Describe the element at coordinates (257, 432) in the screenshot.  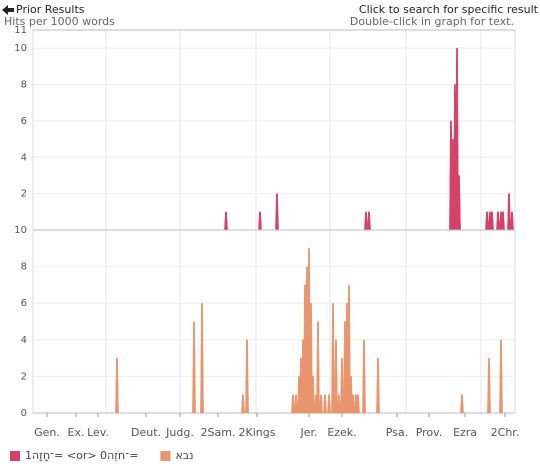
I see `x-tick-label: 2Kings` at that location.